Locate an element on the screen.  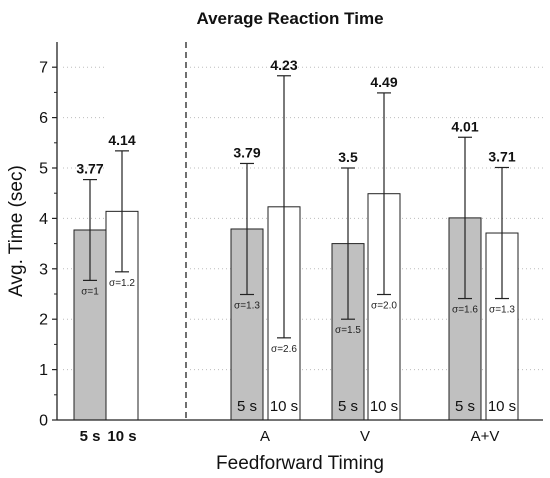
data-value-label: 3.79 is located at coordinates (246, 152).